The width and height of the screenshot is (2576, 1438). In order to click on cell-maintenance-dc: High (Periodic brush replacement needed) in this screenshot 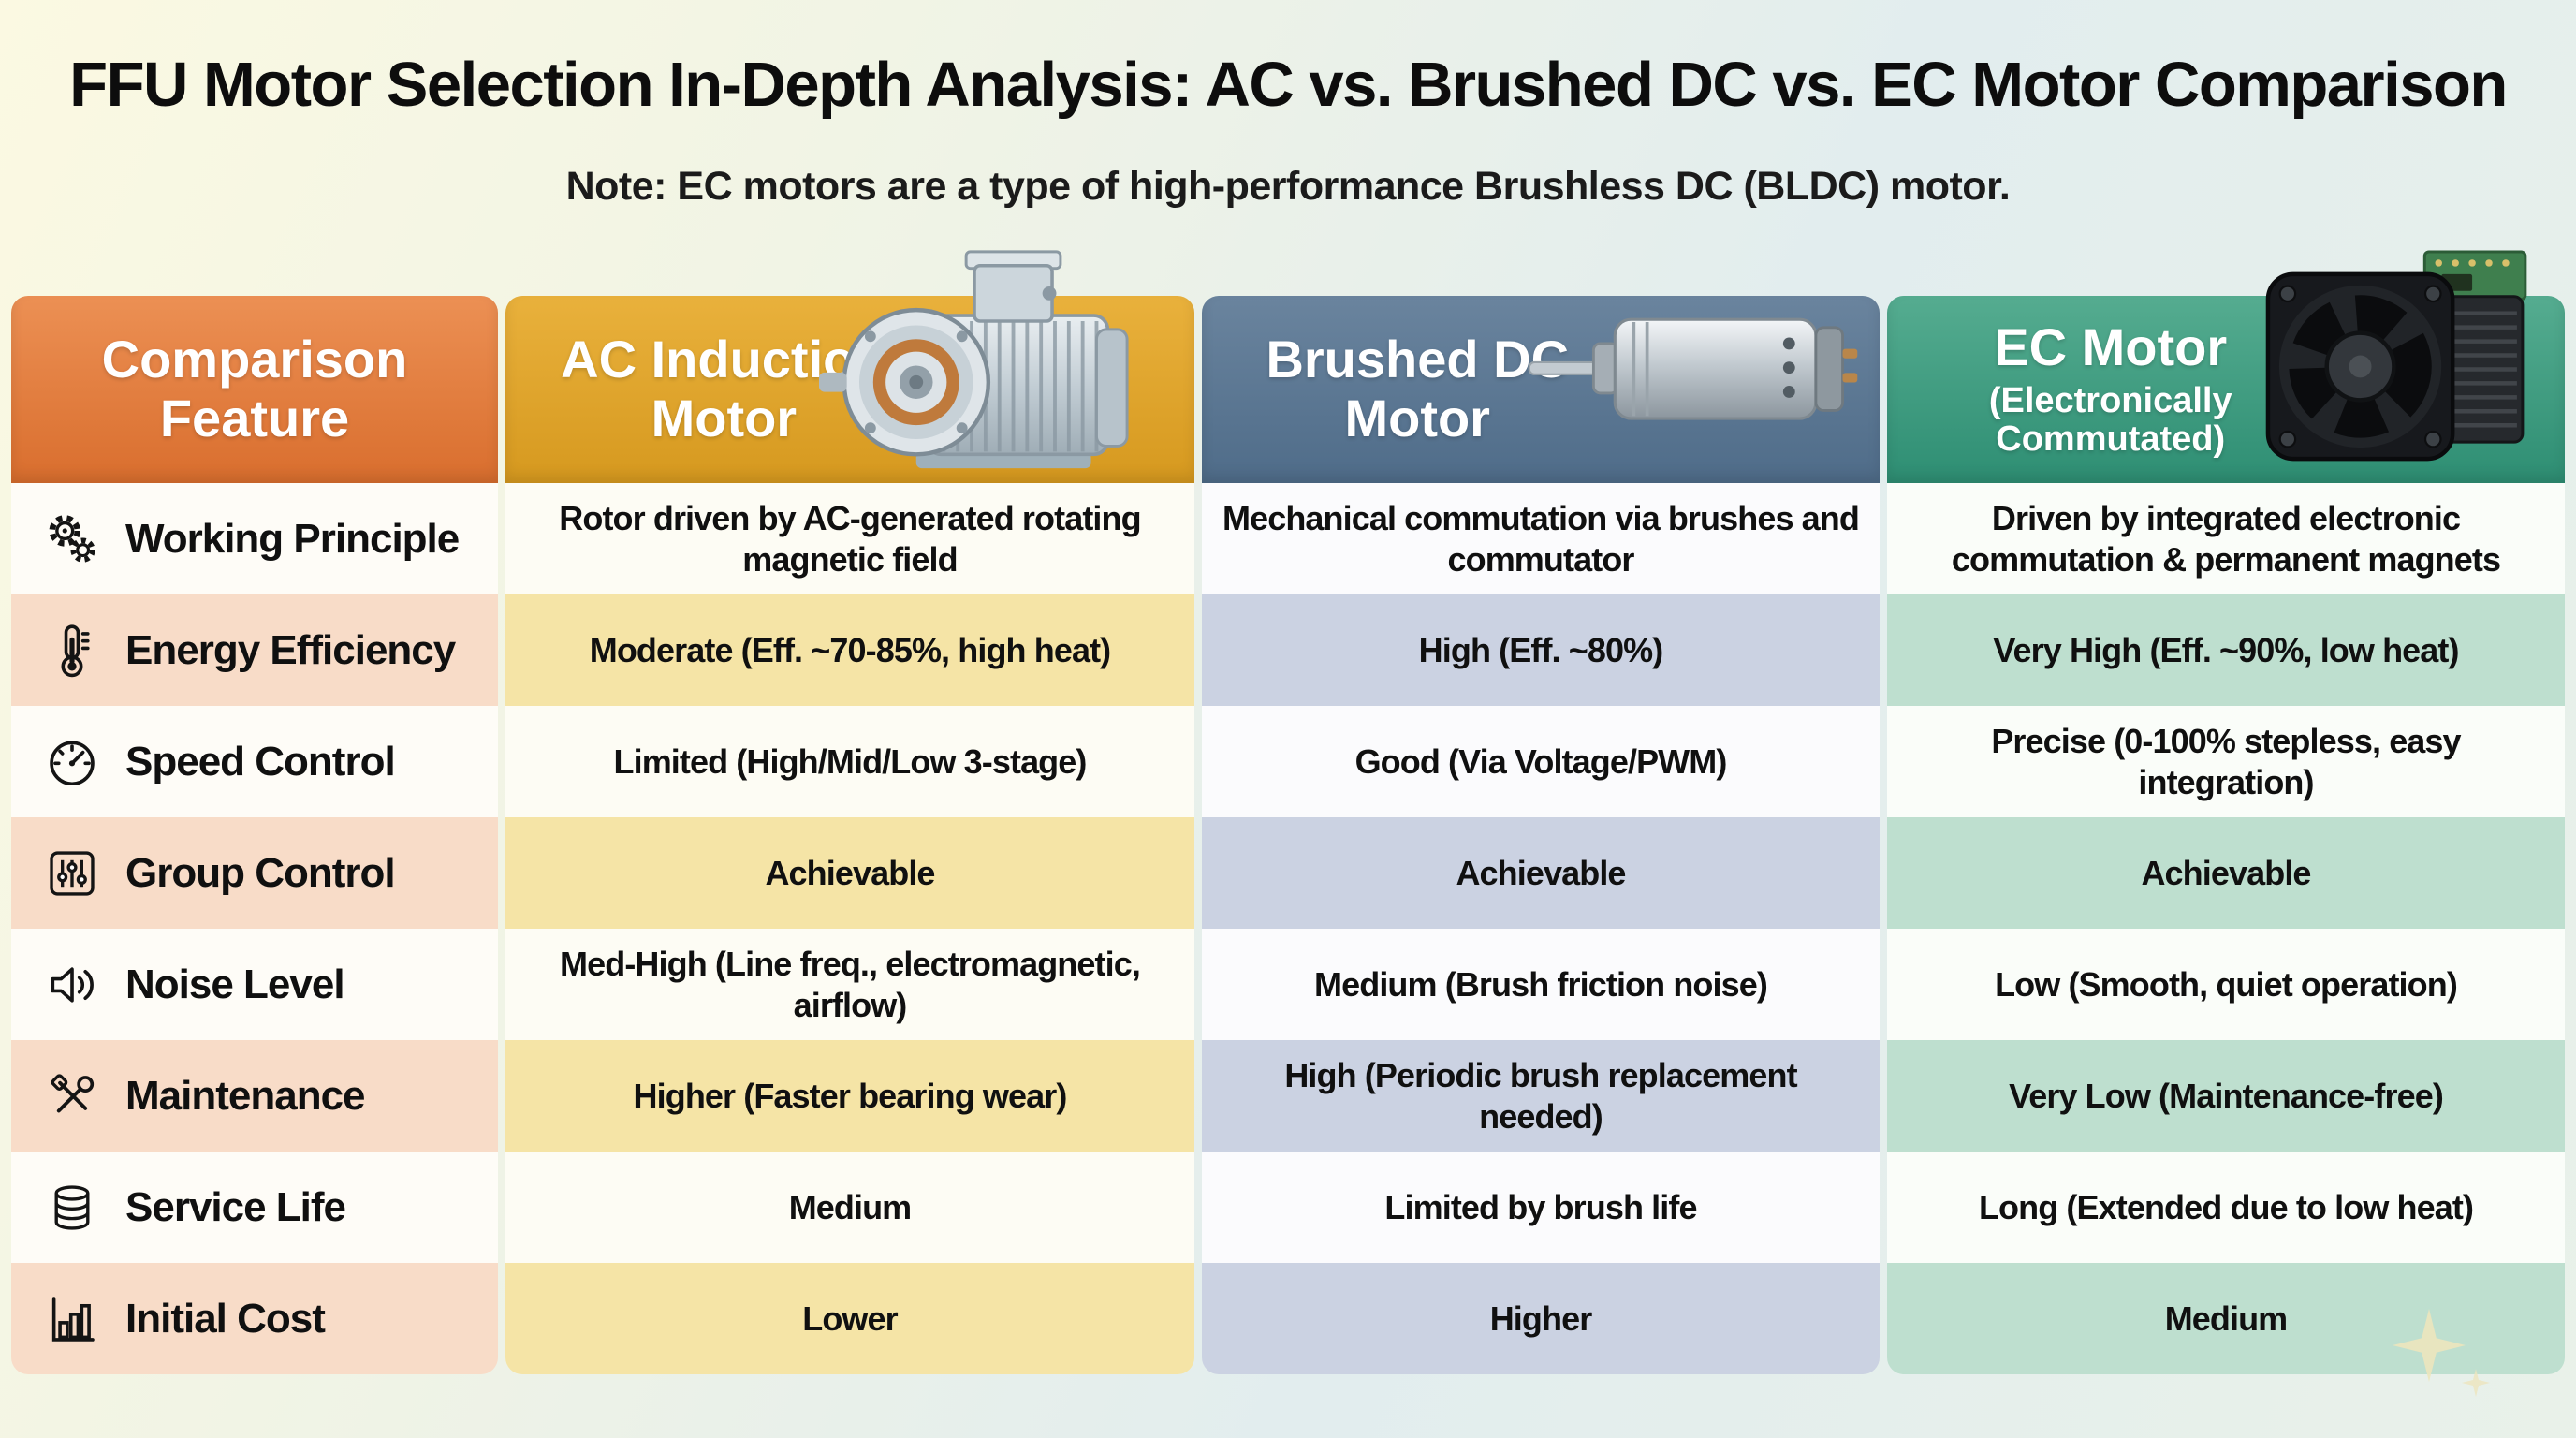, I will do `click(1541, 1096)`.